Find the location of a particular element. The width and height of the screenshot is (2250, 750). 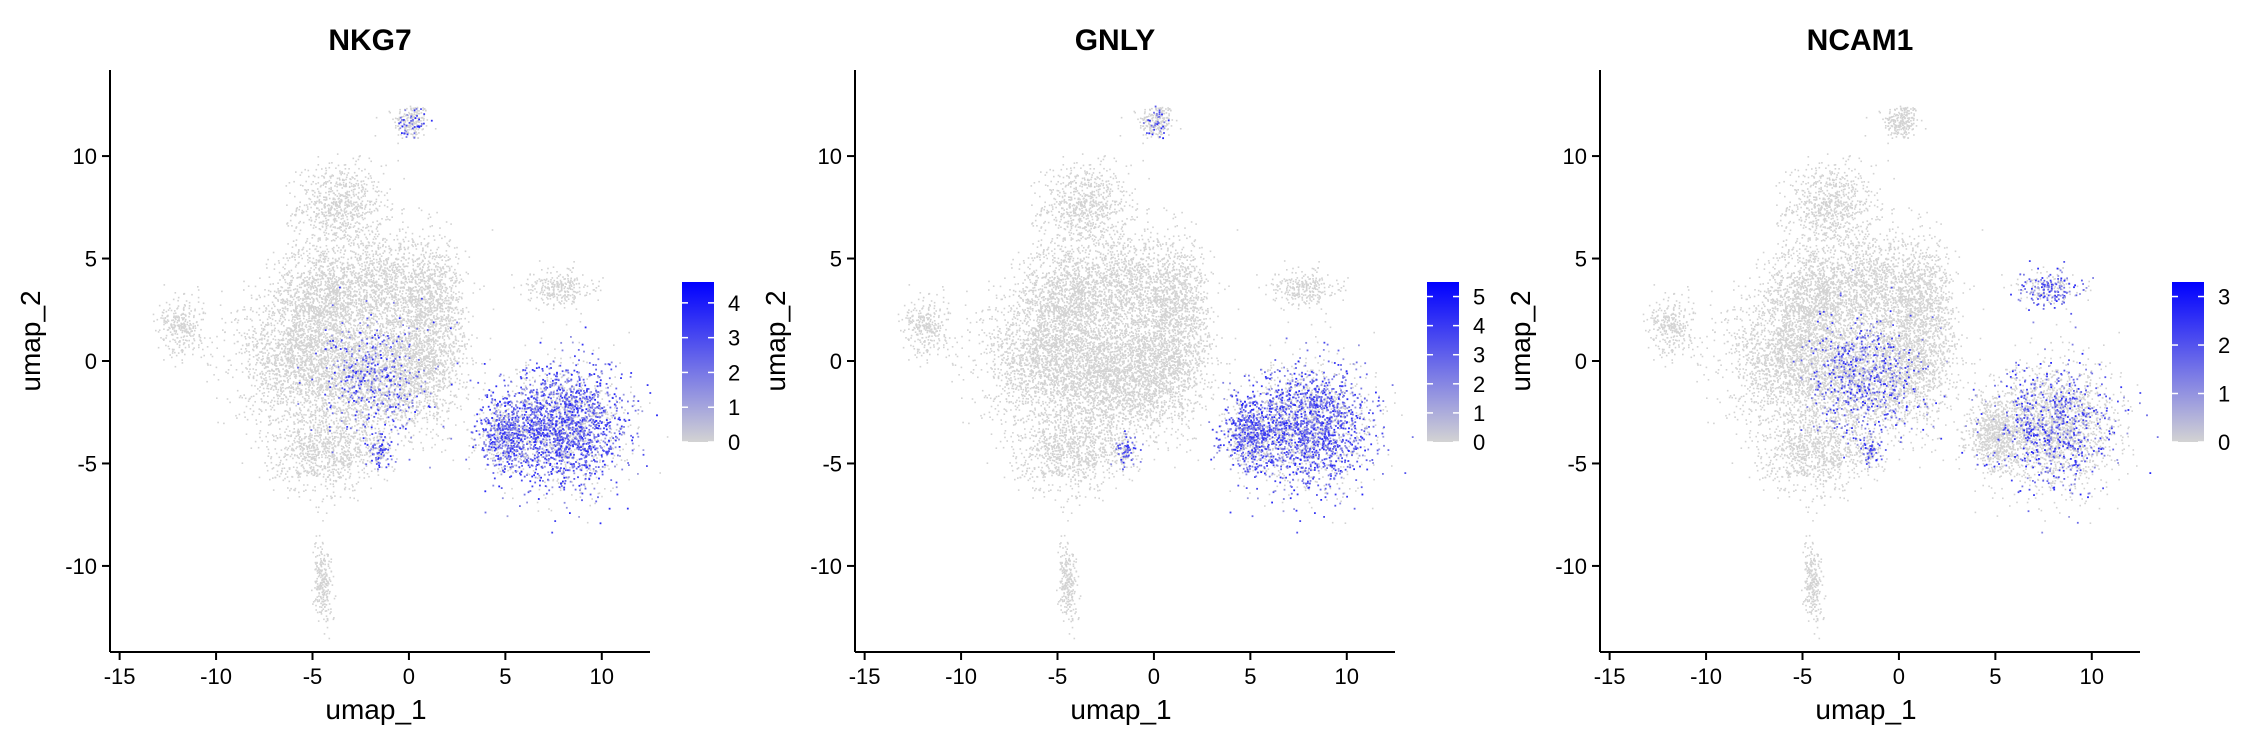

panel-title: NCAM1 is located at coordinates (1860, 40).